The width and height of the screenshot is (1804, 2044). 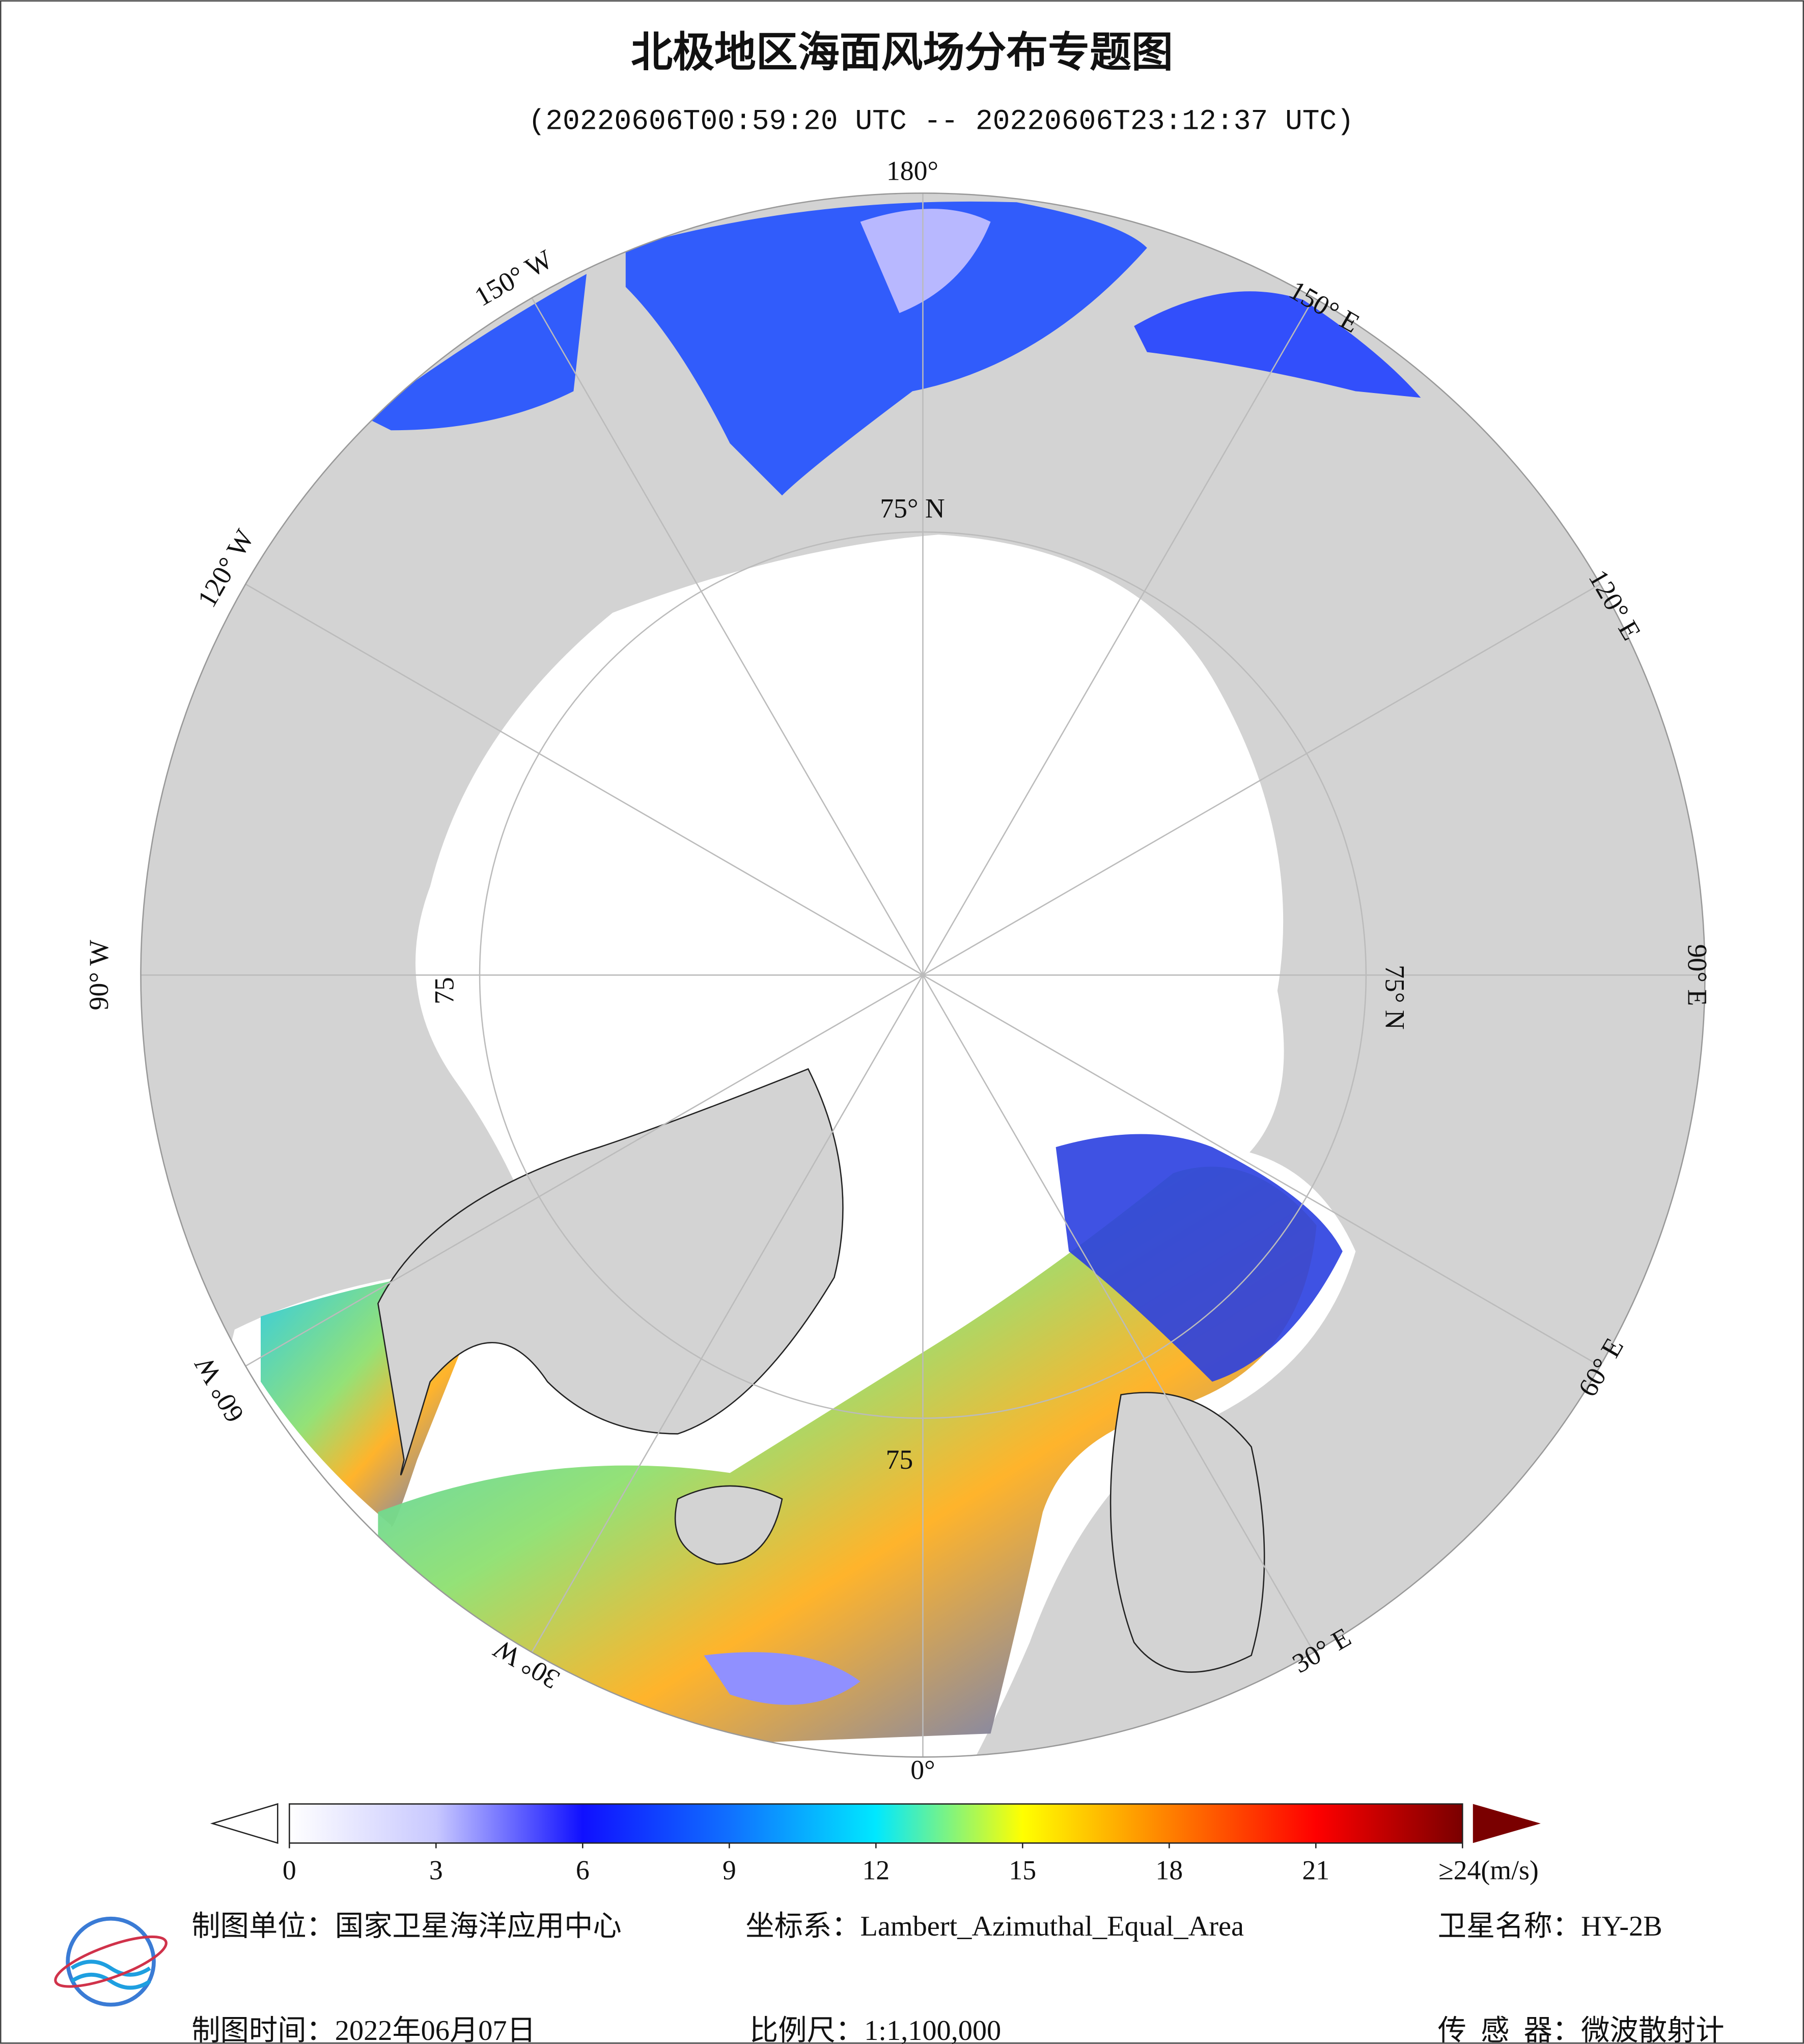 What do you see at coordinates (729, 1870) in the screenshot?
I see `colorbar-tick-label: 9` at bounding box center [729, 1870].